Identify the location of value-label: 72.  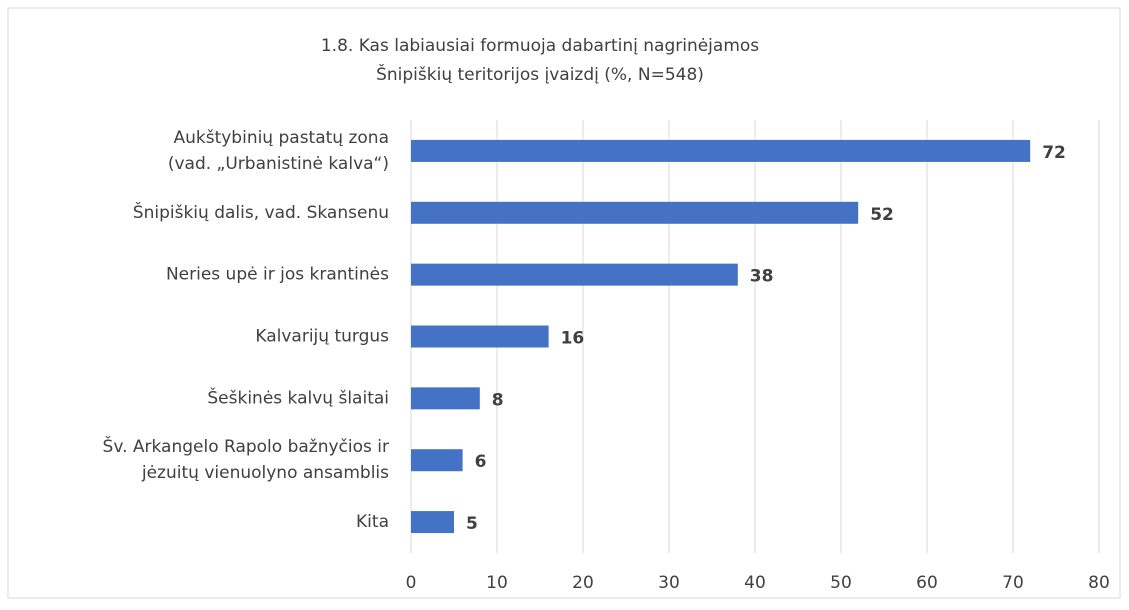
(1054, 153).